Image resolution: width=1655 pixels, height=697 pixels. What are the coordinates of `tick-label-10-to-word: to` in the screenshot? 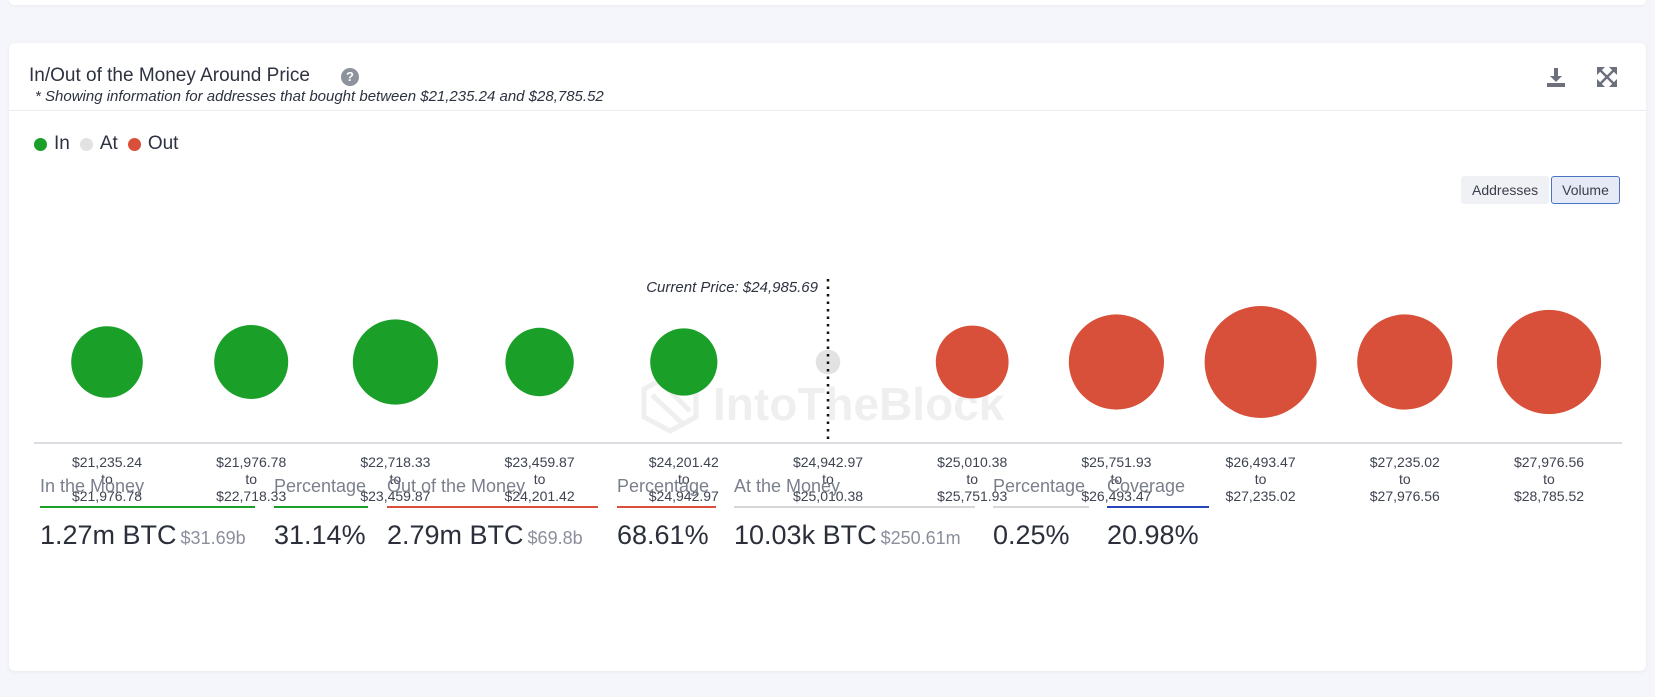 It's located at (1549, 479).